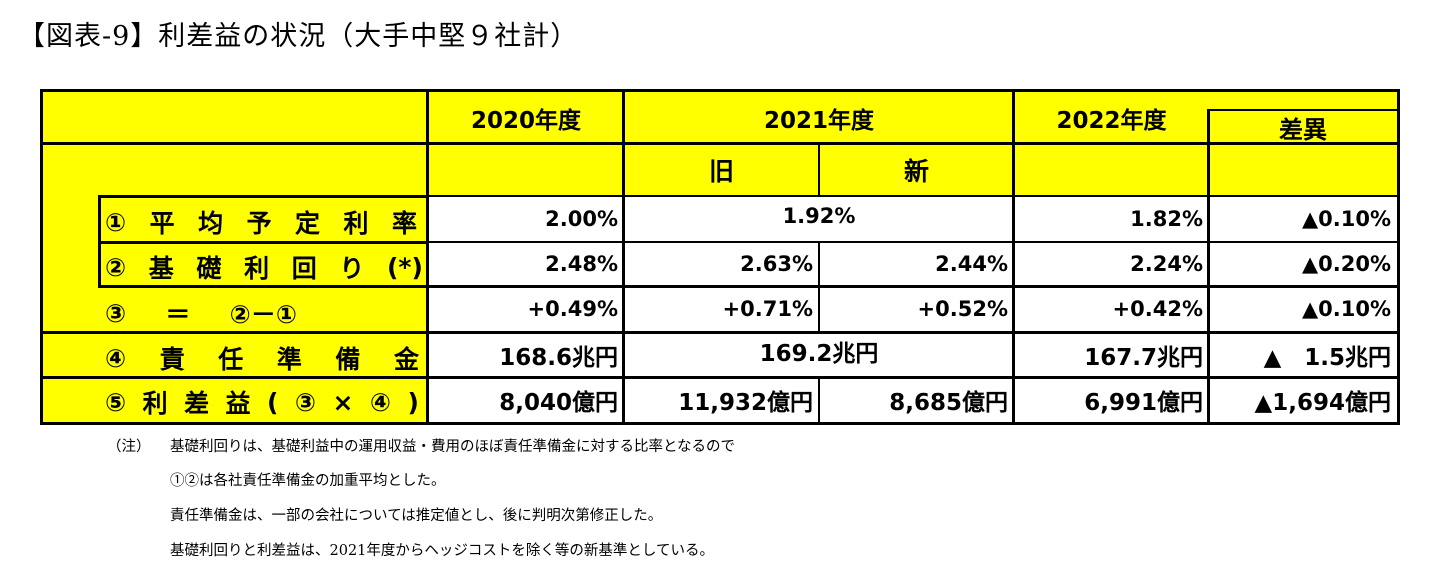  What do you see at coordinates (721, 171) in the screenshot?
I see `header-2021-old: 旧` at bounding box center [721, 171].